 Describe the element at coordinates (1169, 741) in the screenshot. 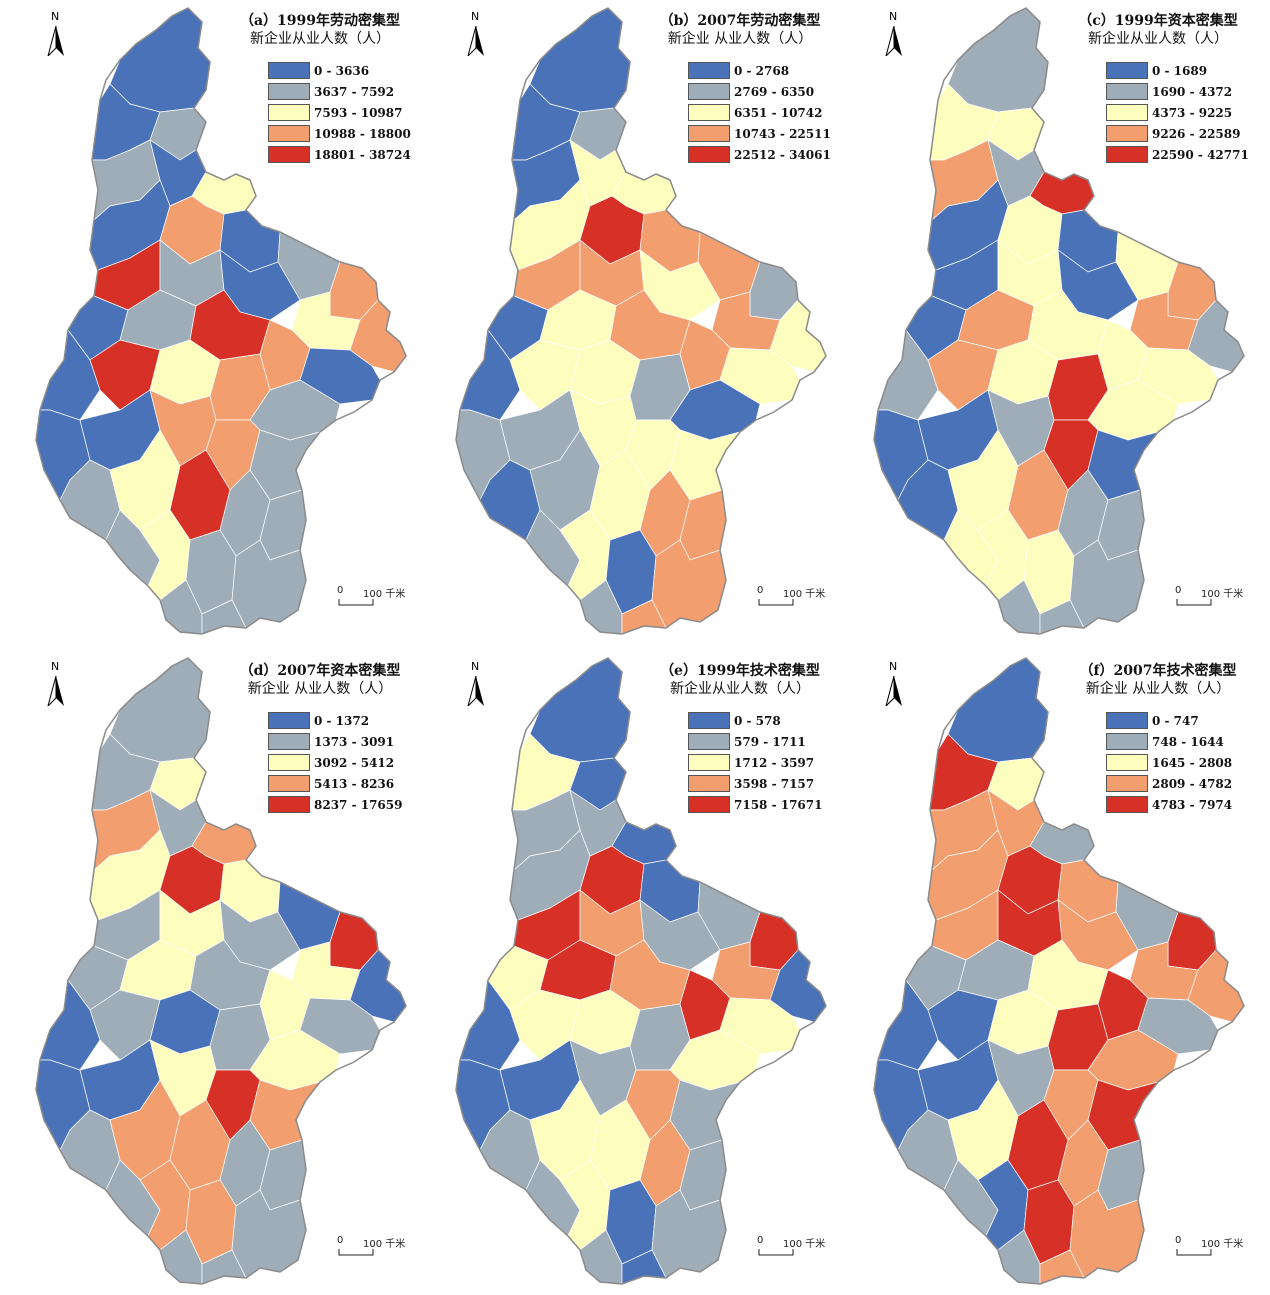

I see `legend-item: 748 - 1644` at that location.